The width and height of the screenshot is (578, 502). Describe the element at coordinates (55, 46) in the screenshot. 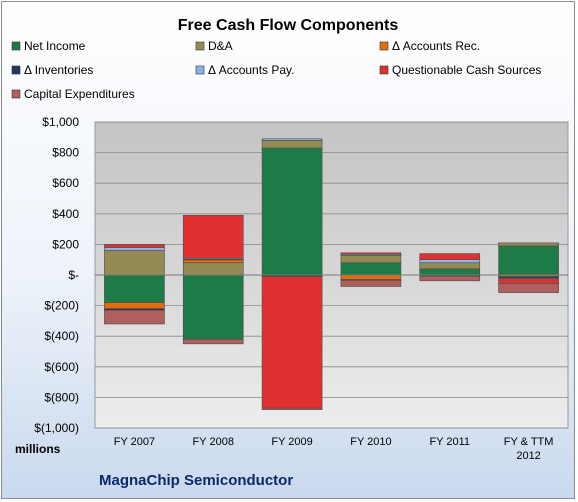

I see `legend-label-net-income: Net Income` at that location.